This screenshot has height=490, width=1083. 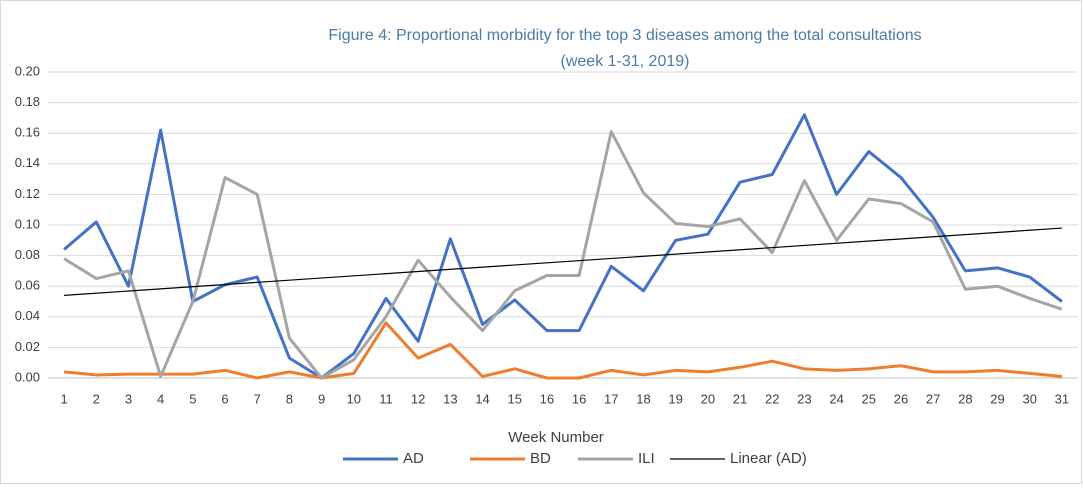 What do you see at coordinates (901, 398) in the screenshot?
I see `x-tick-label: 26` at bounding box center [901, 398].